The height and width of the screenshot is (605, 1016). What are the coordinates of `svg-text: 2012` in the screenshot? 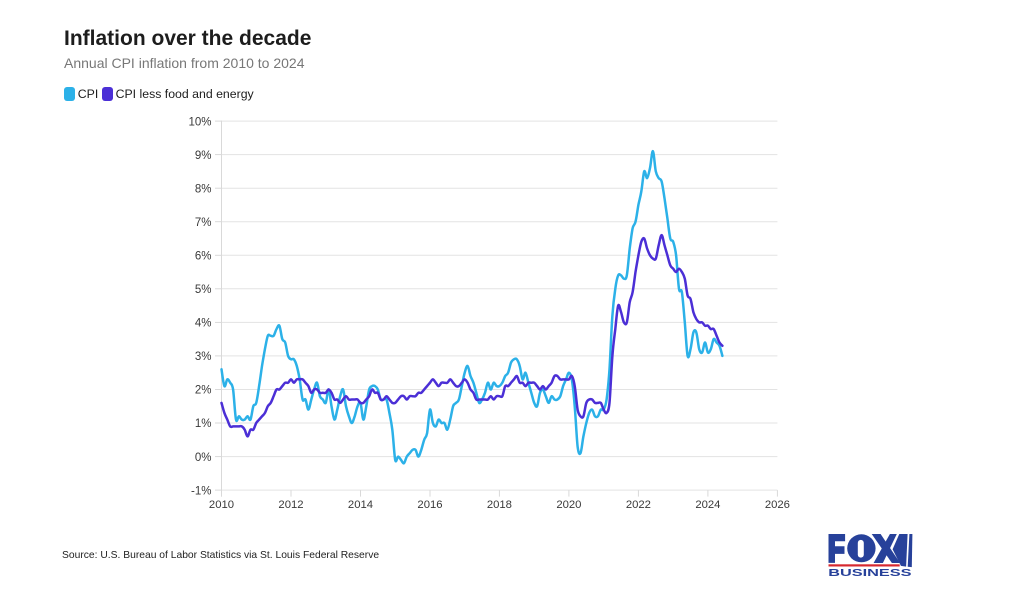 It's located at (290, 505).